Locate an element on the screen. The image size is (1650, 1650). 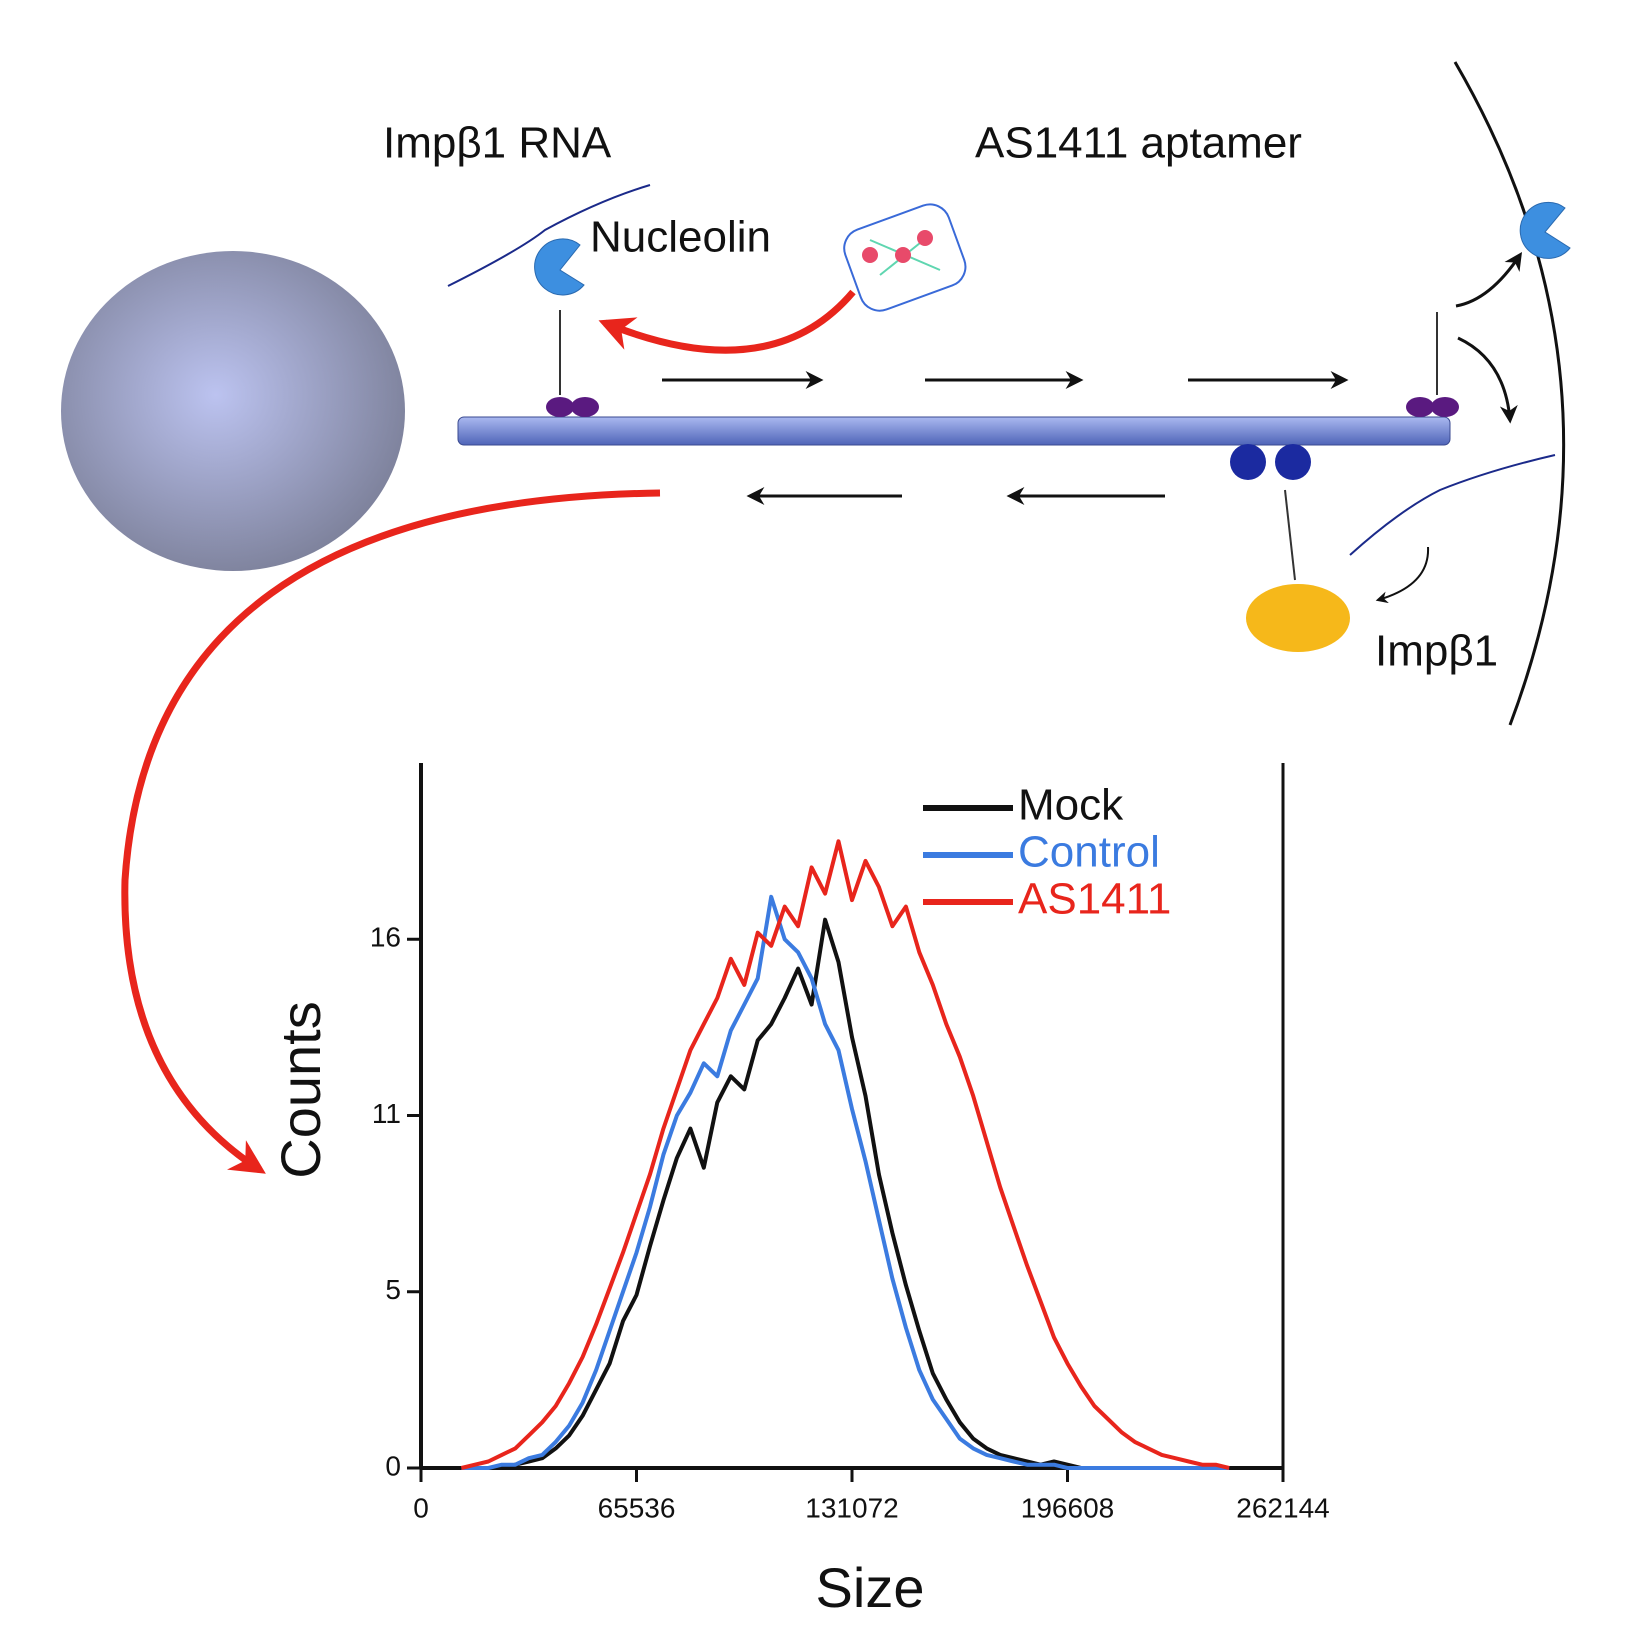
label: Impβ1 RNA is located at coordinates (497, 143).